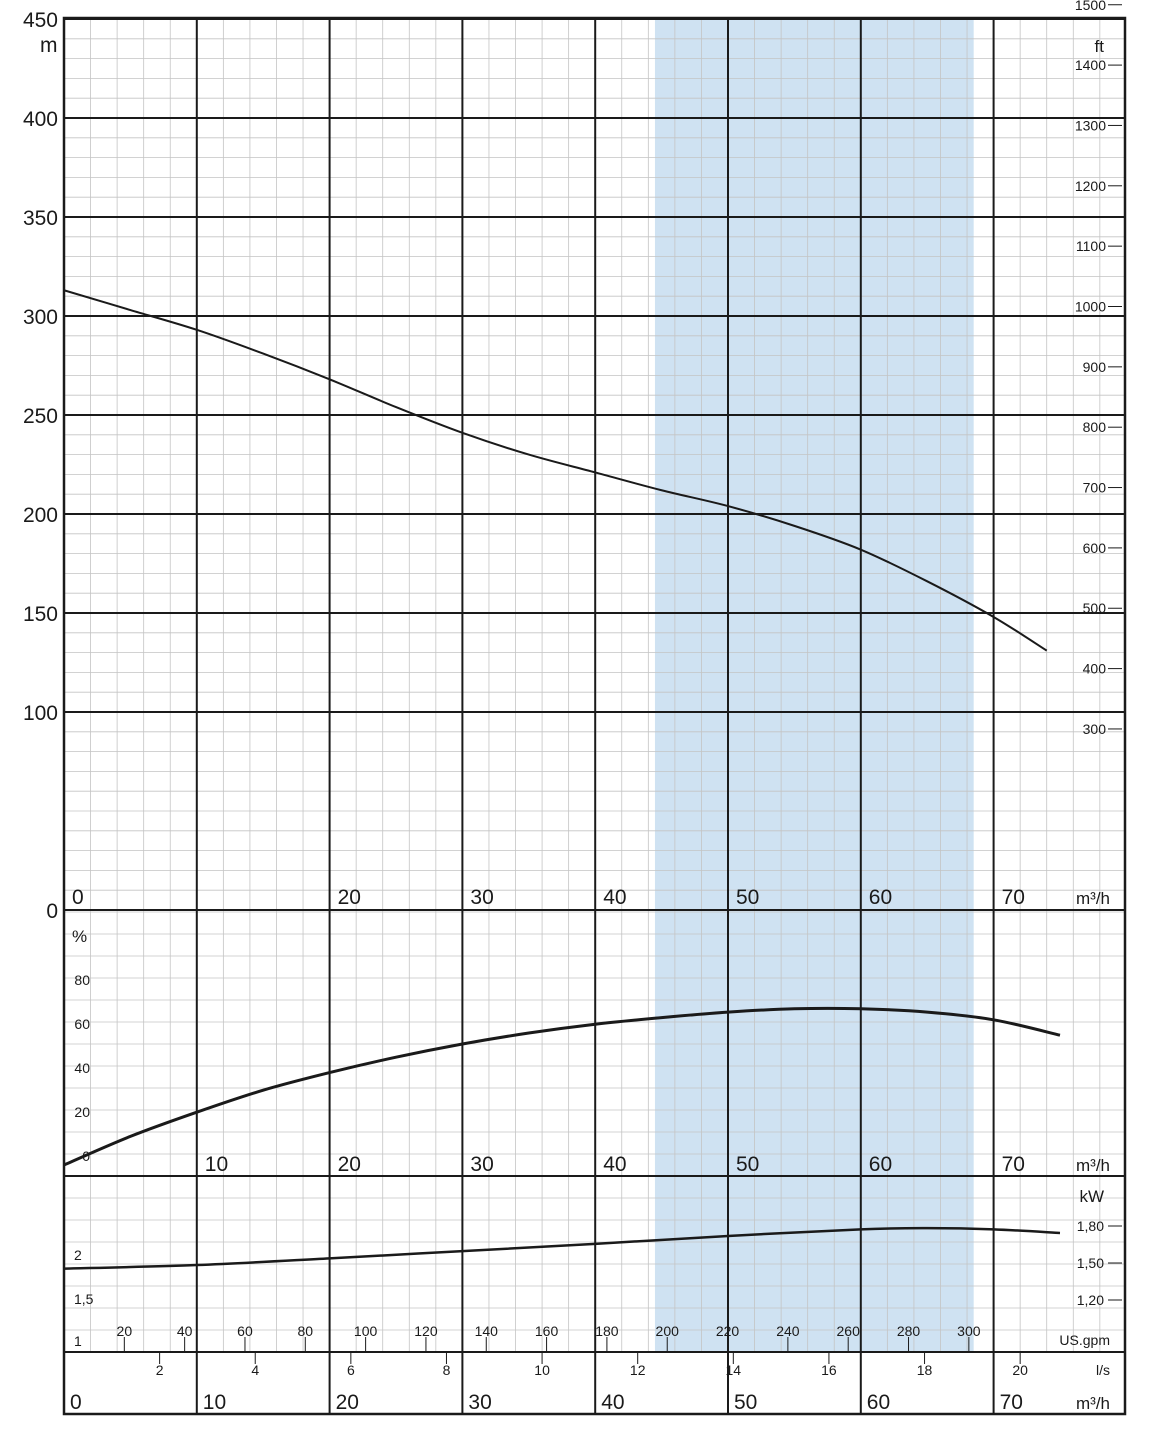 This screenshot has width=1152, height=1441. What do you see at coordinates (426, 1331) in the screenshot?
I see `usgpm-tick-label: 120` at bounding box center [426, 1331].